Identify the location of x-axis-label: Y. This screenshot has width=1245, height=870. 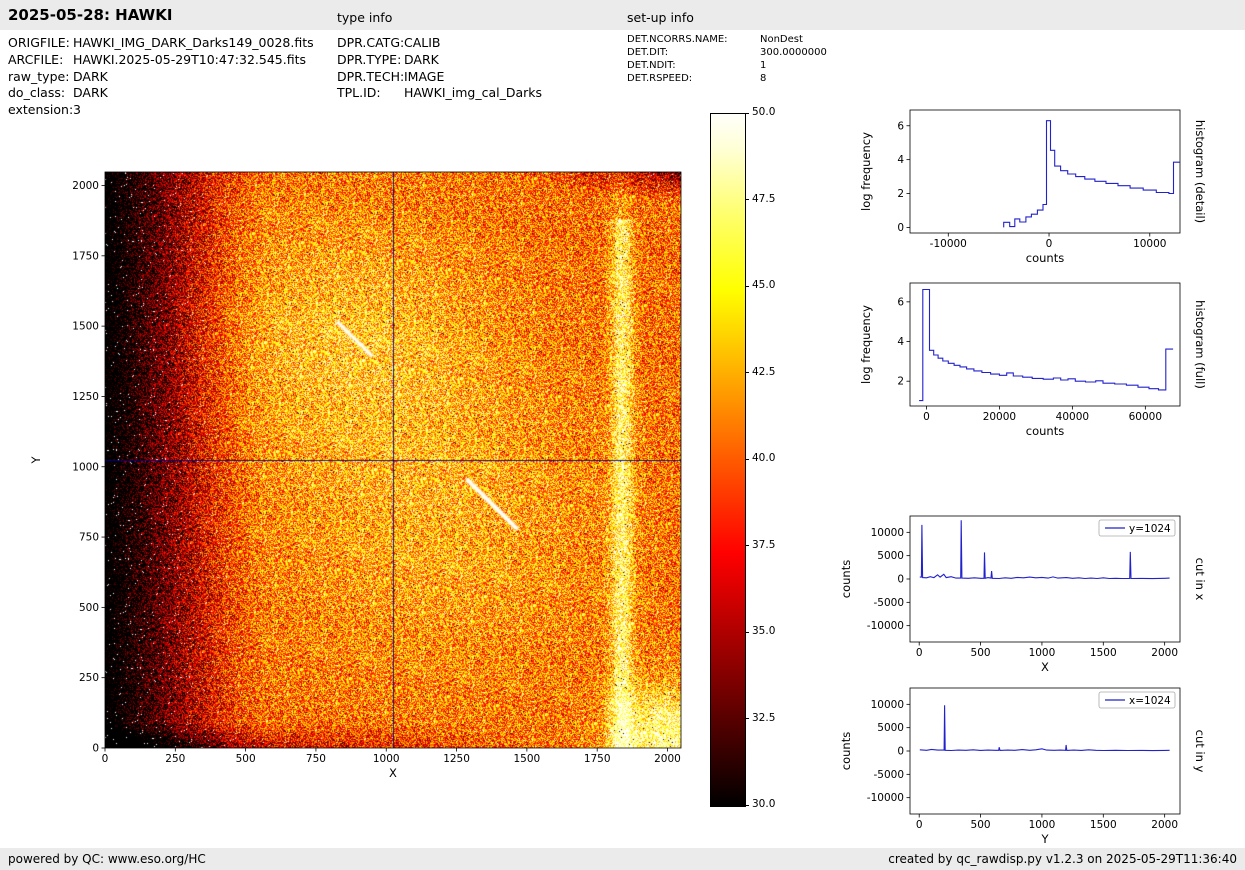
(1044, 839).